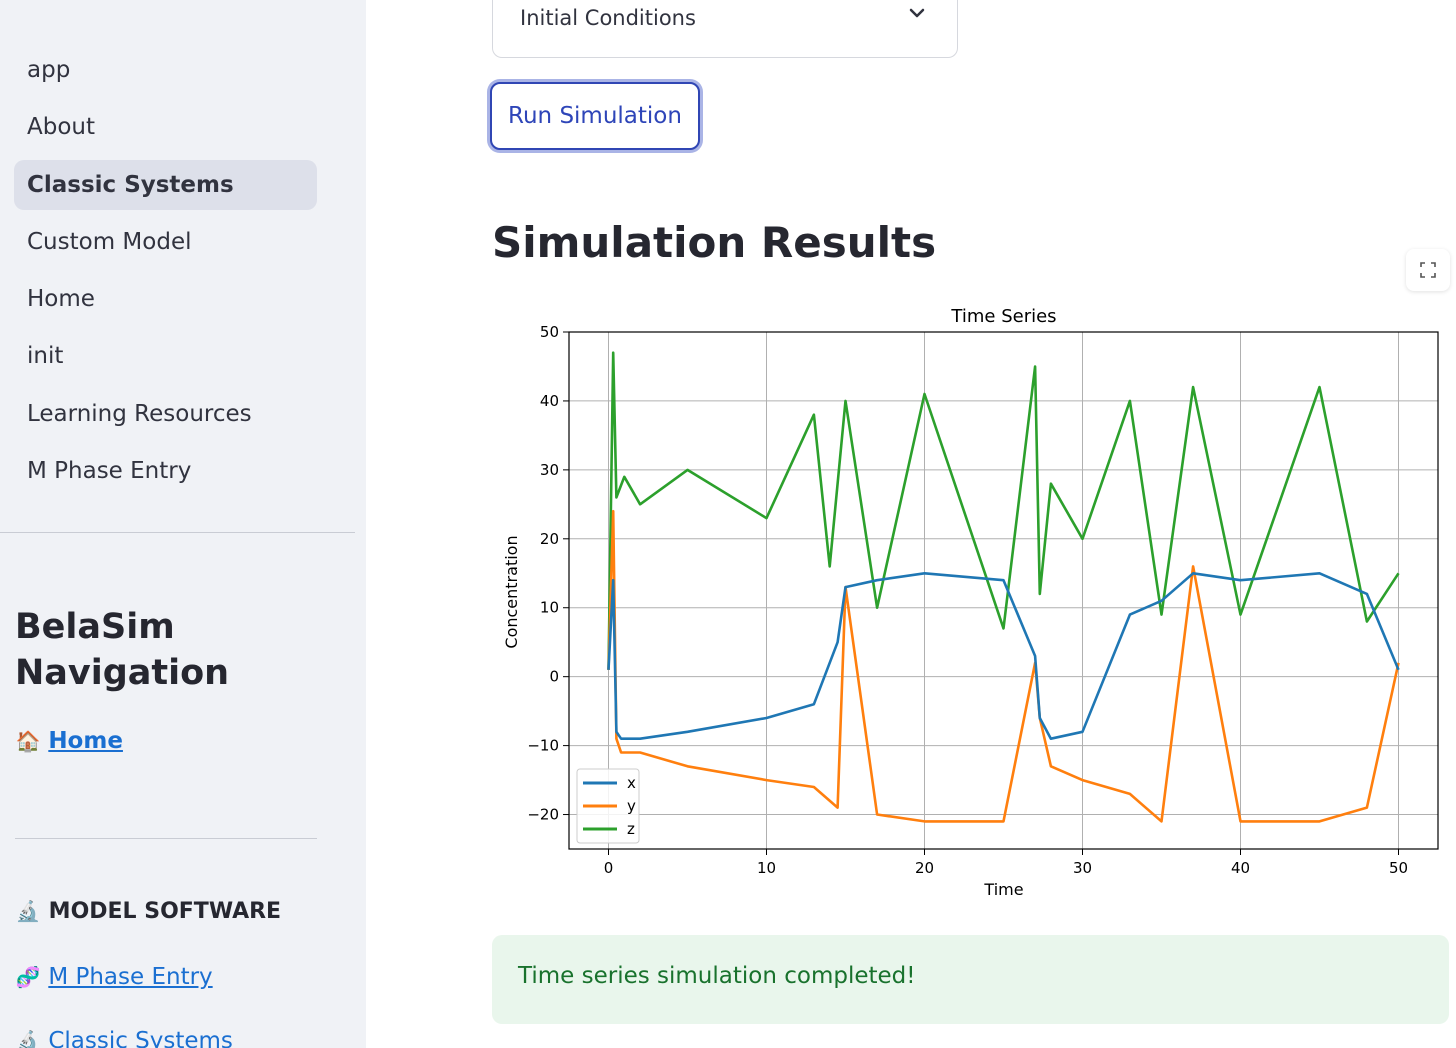 Image resolution: width=1456 pixels, height=1048 pixels. What do you see at coordinates (608, 18) in the screenshot?
I see `expander-label: Initial Conditions` at bounding box center [608, 18].